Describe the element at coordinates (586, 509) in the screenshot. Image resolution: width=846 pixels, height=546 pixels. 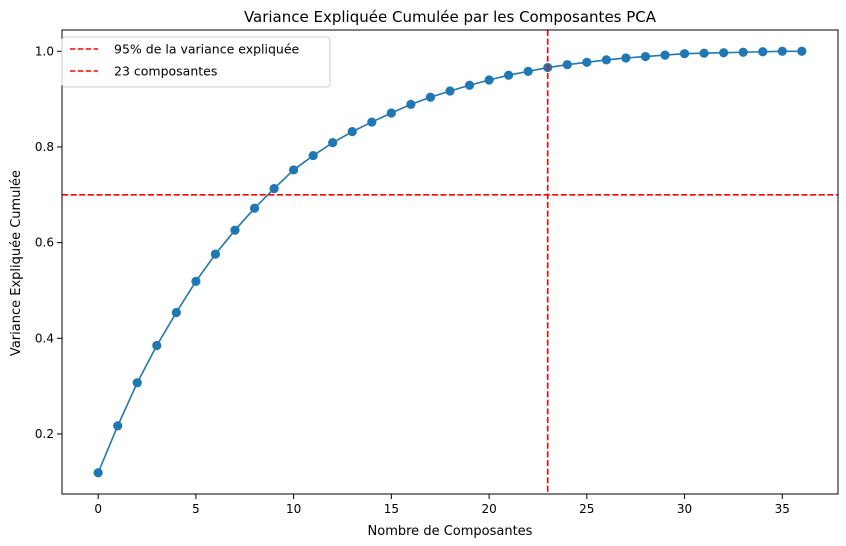
I see `x-tick-label: 25` at that location.